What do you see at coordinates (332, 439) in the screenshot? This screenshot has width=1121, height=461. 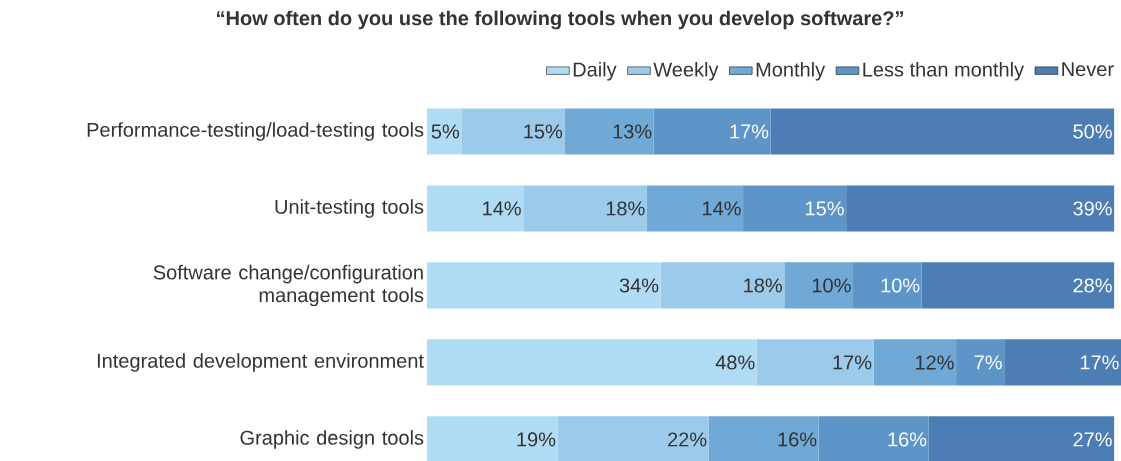 I see `y-tick-label: Graphic design tools` at bounding box center [332, 439].